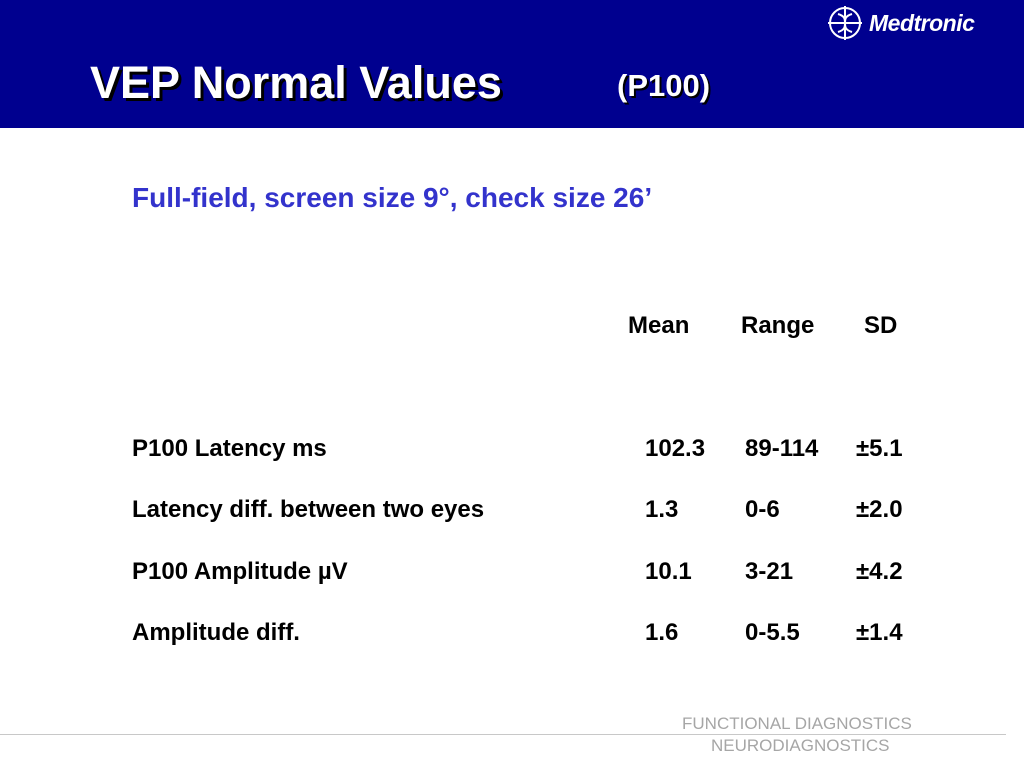  What do you see at coordinates (879, 632) in the screenshot?
I see `row-sd: ±1.4` at bounding box center [879, 632].